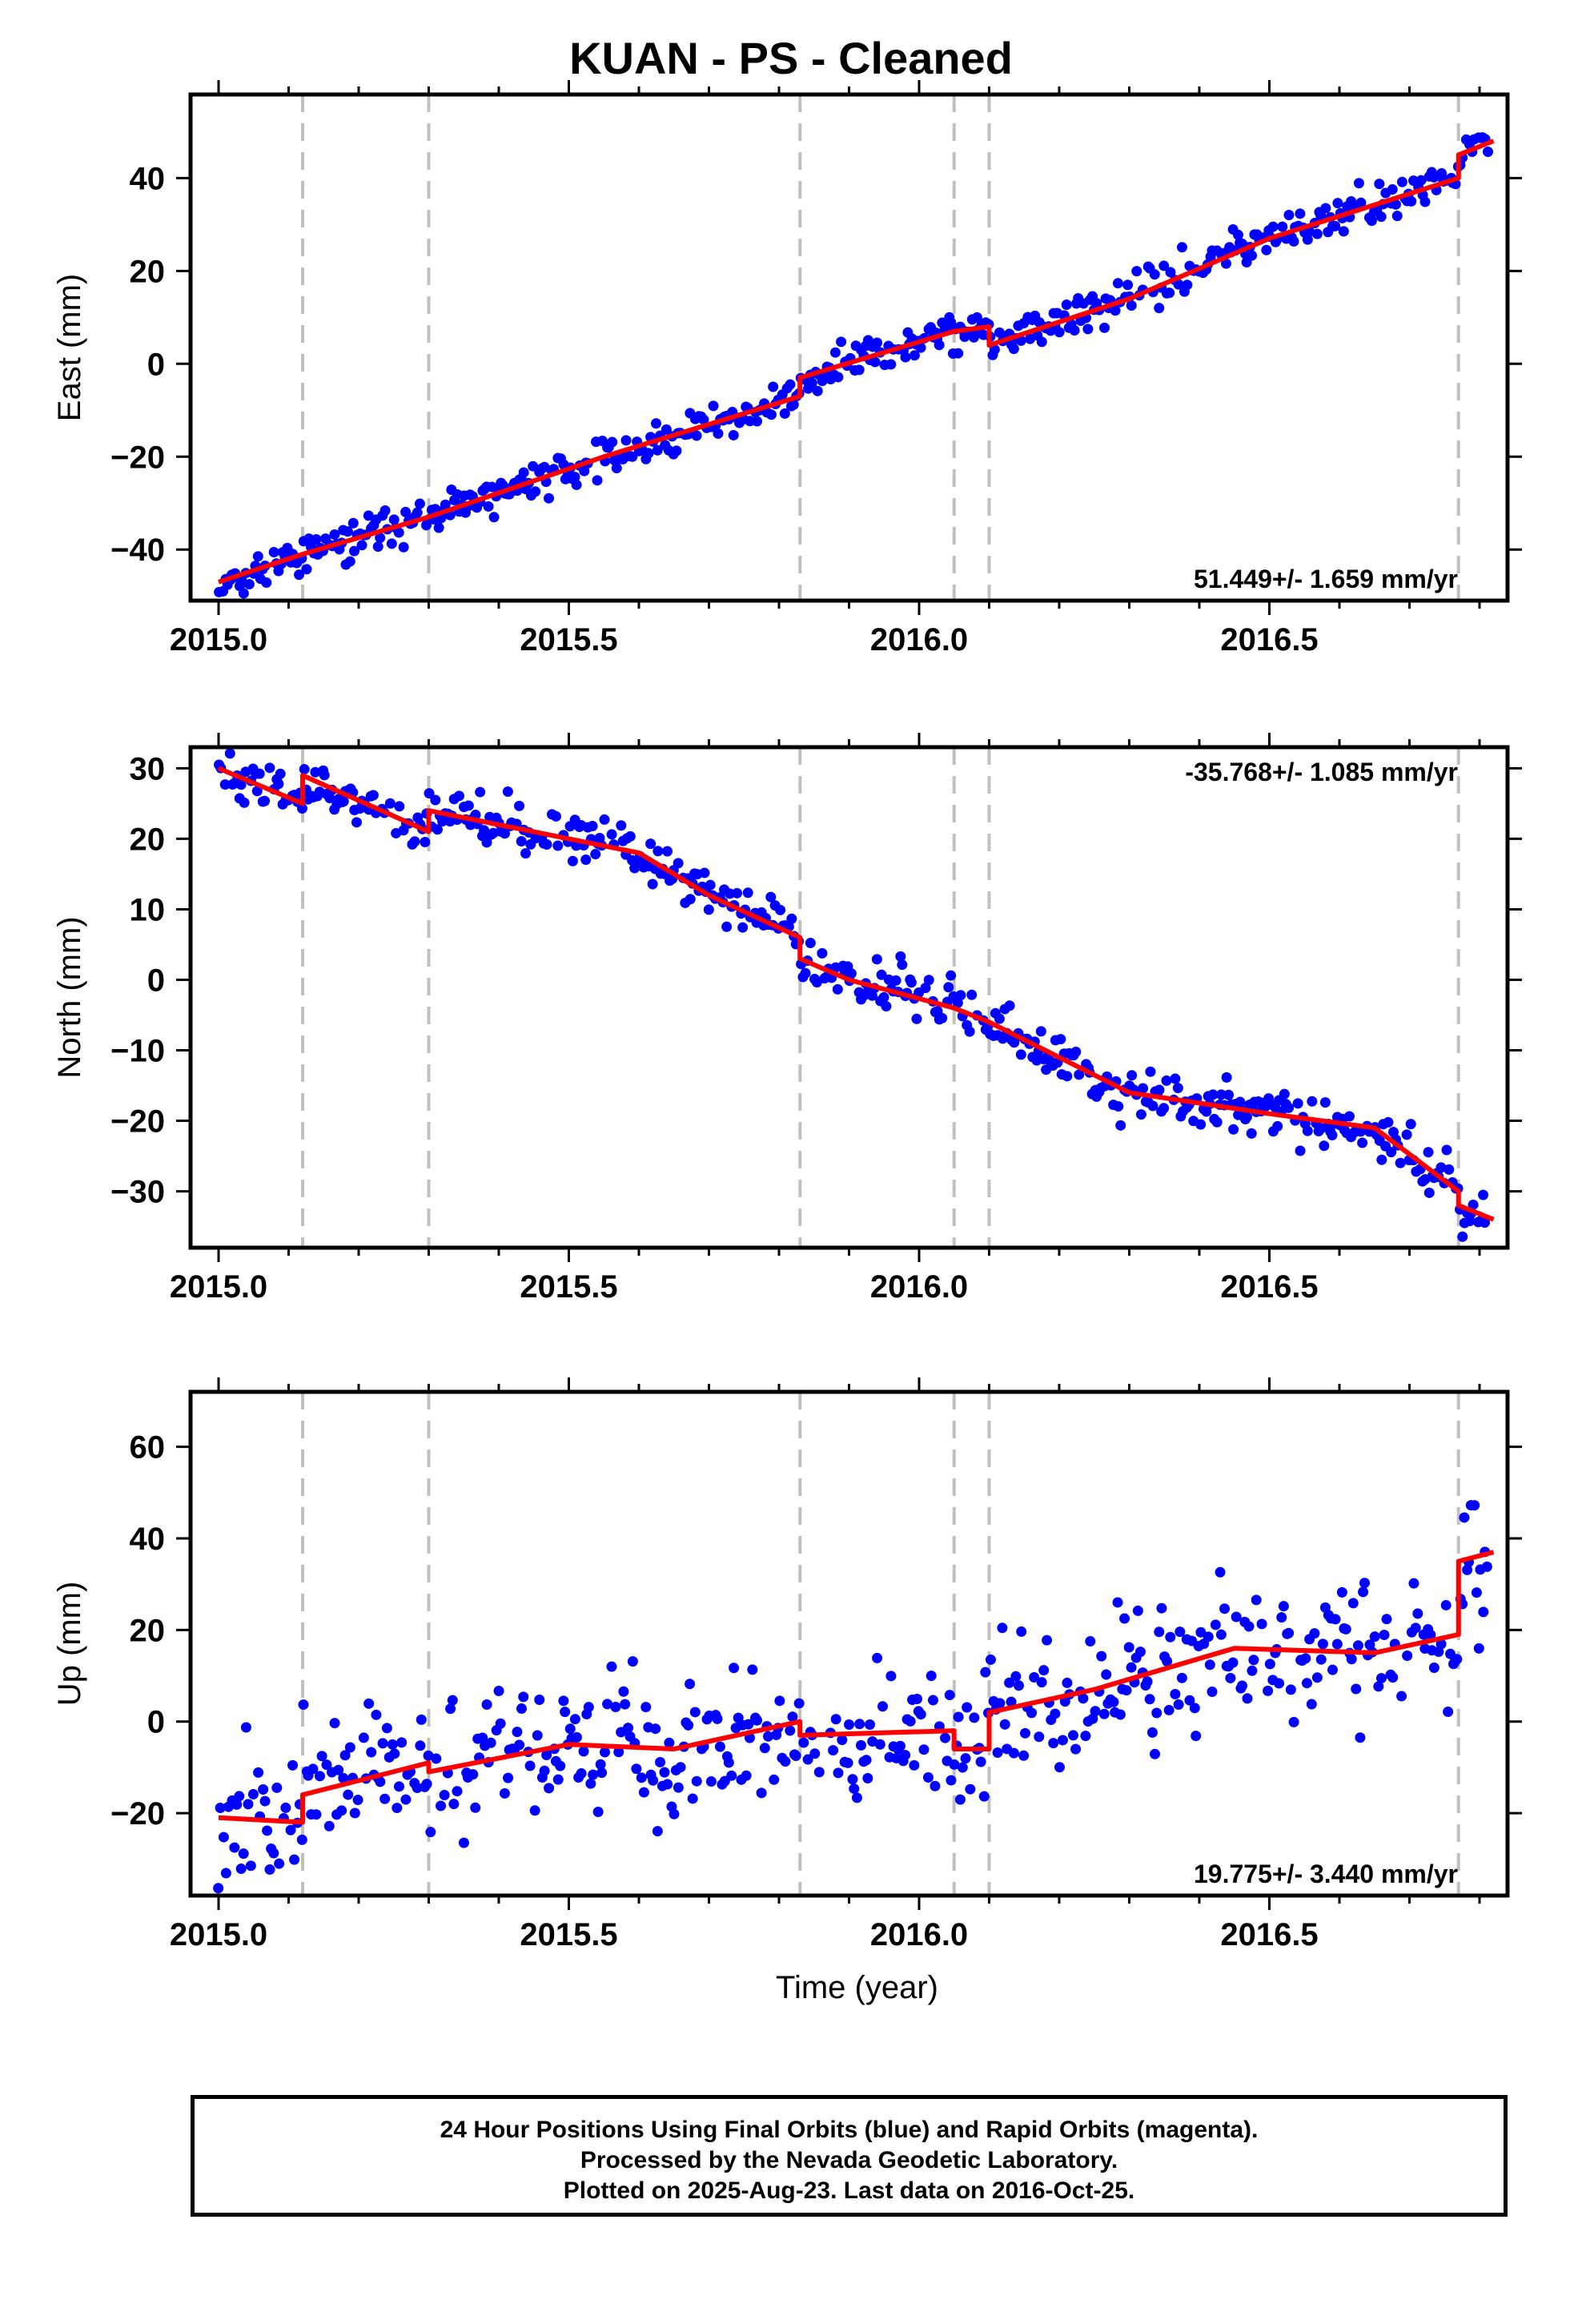 This screenshot has width=1582, height=2324. I want to click on east-y-tick-label: 0, so click(156, 364).